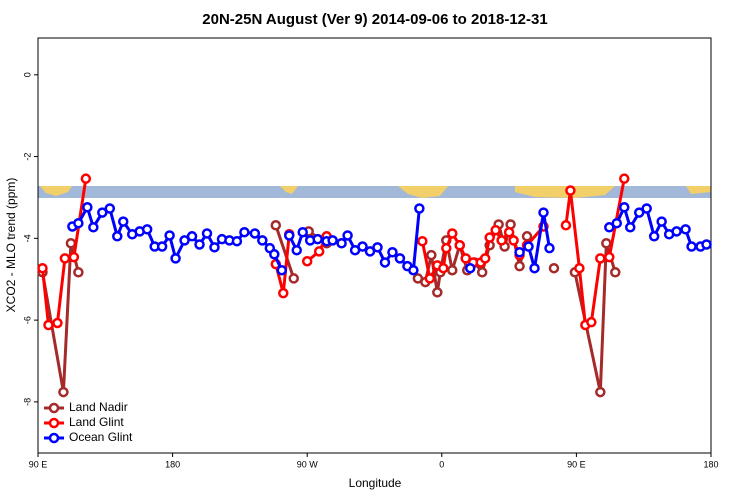 Image resolution: width=750 pixels, height=500 pixels. What do you see at coordinates (27, 238) in the screenshot?
I see `y-tick-label: -4` at bounding box center [27, 238].